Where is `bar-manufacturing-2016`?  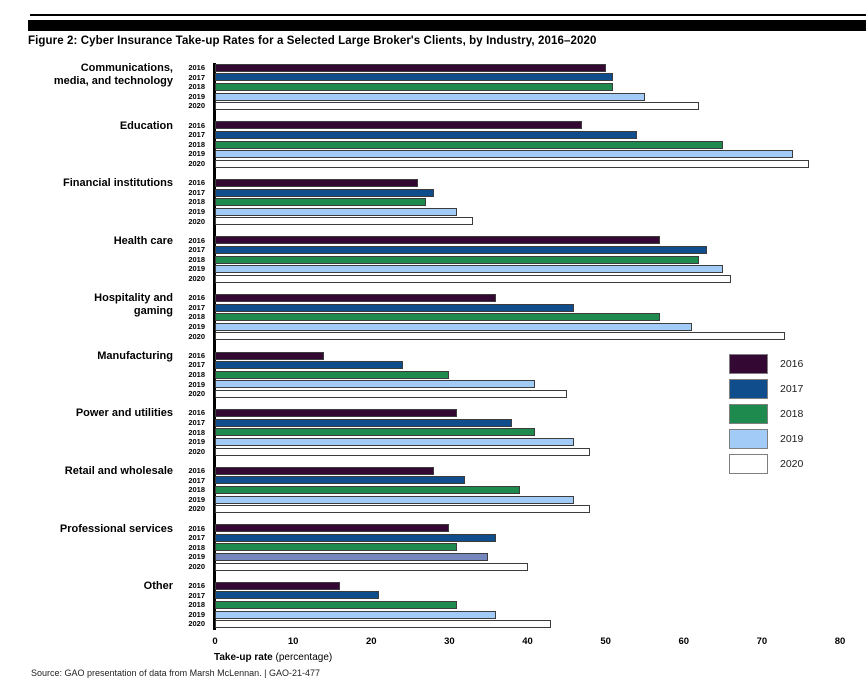 bar-manufacturing-2016 is located at coordinates (270, 355).